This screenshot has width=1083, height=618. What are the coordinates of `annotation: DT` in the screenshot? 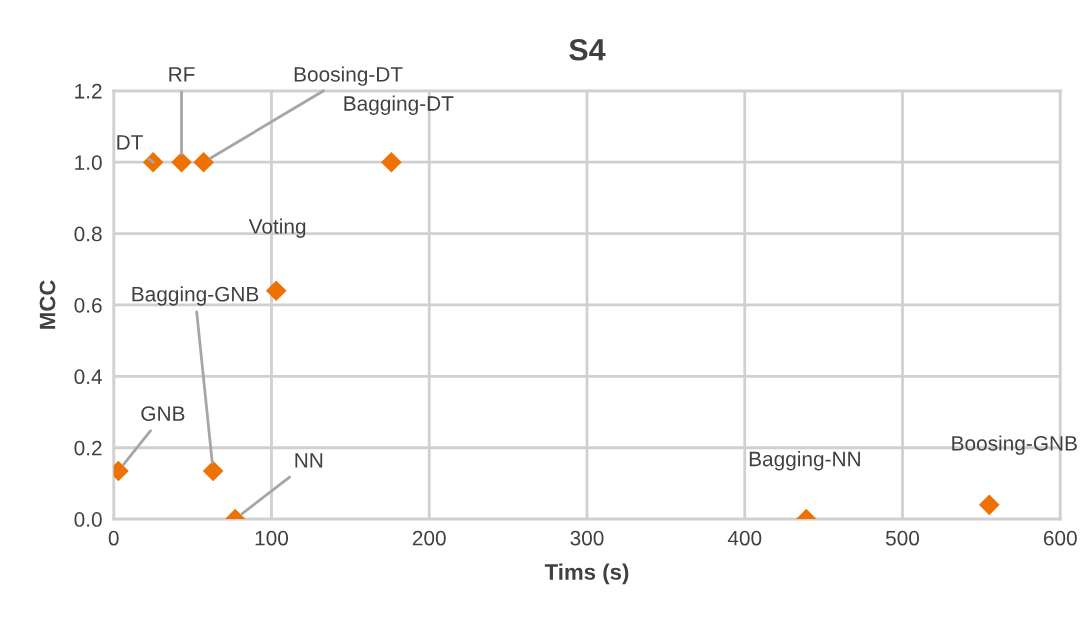 It's located at (130, 142).